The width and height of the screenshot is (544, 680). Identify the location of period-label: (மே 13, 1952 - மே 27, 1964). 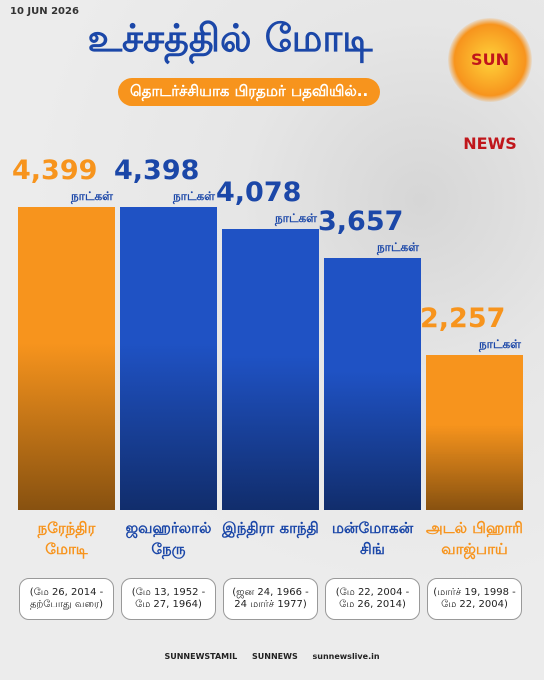
(168, 599).